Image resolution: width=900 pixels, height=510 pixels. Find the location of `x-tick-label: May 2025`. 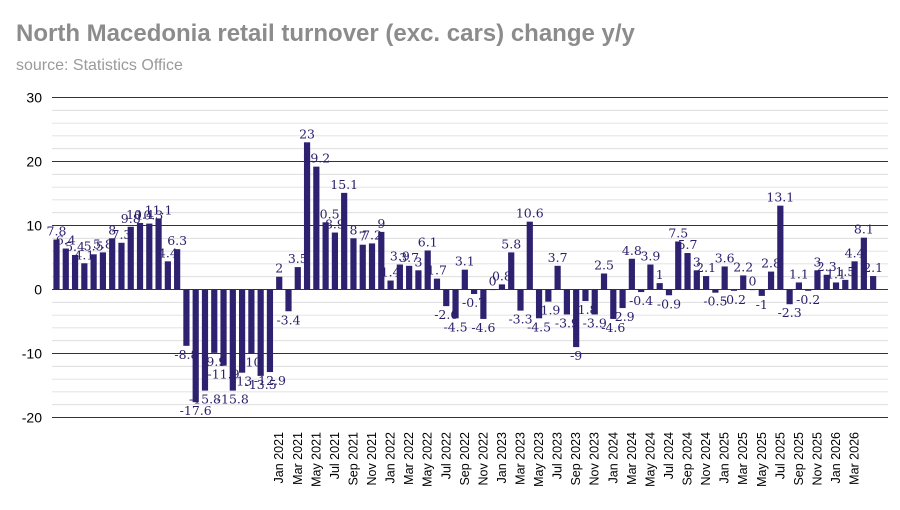

x-tick-label: May 2025 is located at coordinates (762, 459).